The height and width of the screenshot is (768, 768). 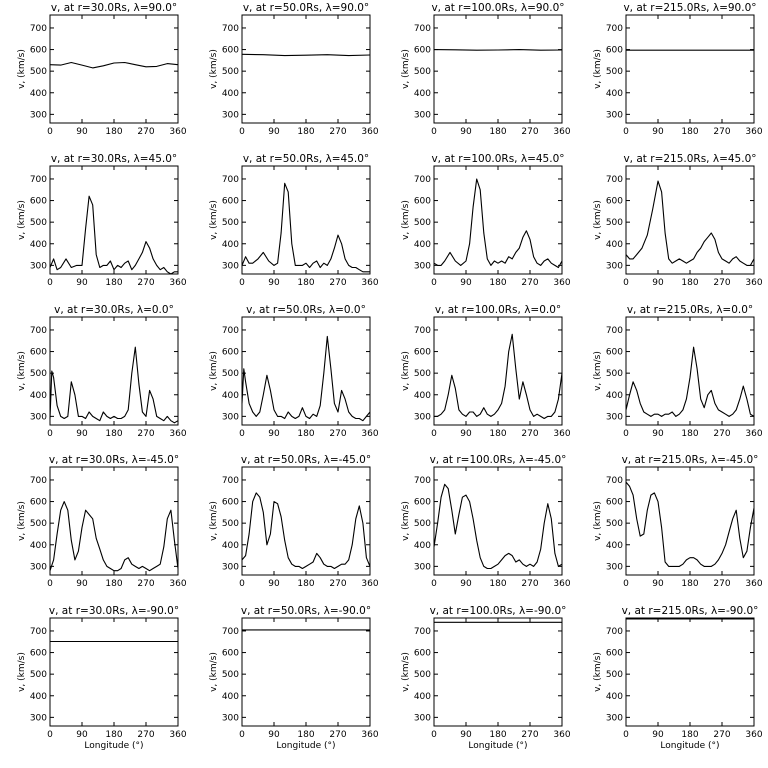 I want to click on panel-title: v, at r=215.0Rs, λ=-45.0°, so click(x=690, y=460).